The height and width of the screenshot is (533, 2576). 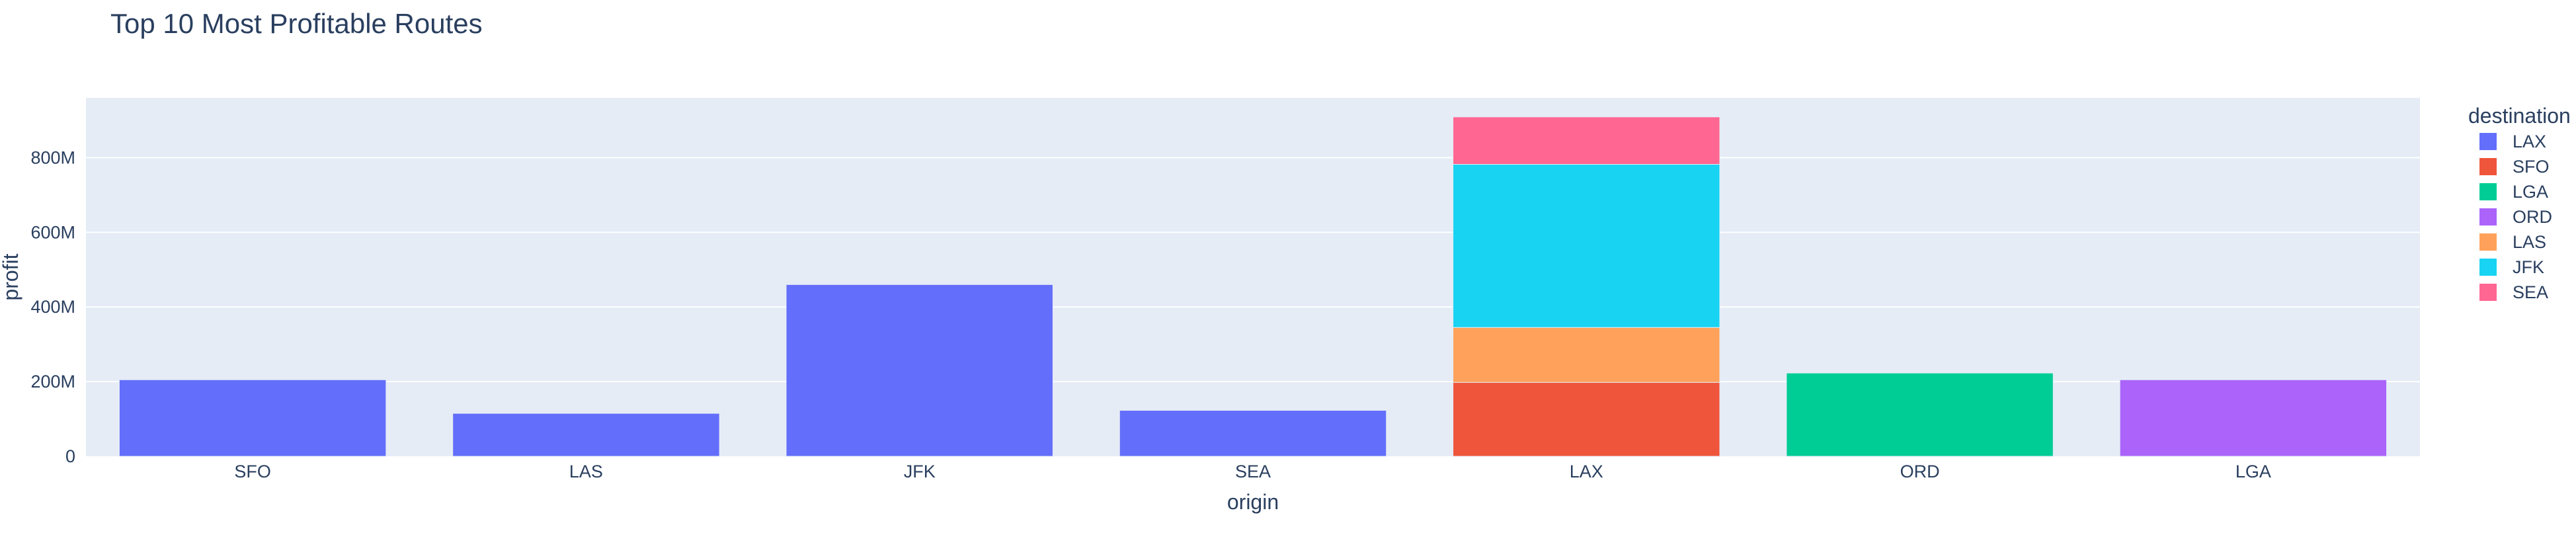 What do you see at coordinates (1586, 355) in the screenshot?
I see `bar-lax-las` at bounding box center [1586, 355].